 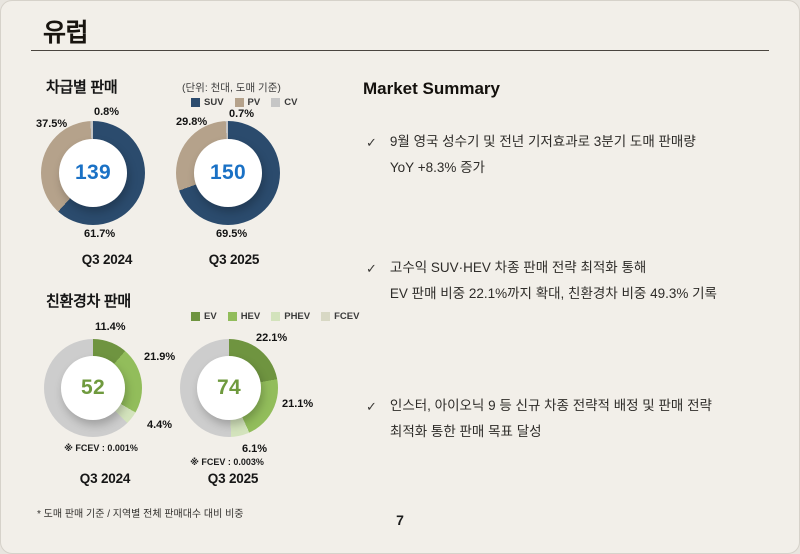 I want to click on unit-note: (단위: 천대, 도매 기준), so click(x=231, y=88).